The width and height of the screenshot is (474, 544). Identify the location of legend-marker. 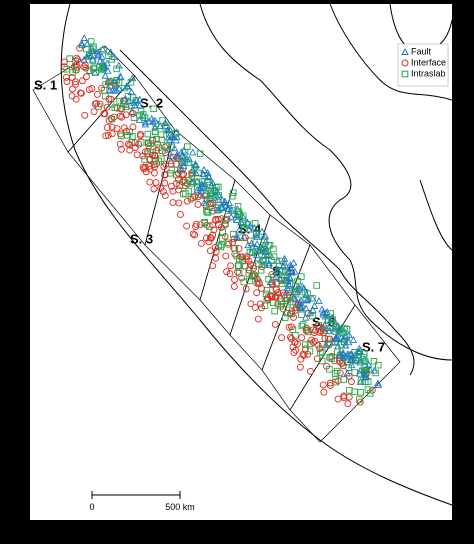
(405, 63).